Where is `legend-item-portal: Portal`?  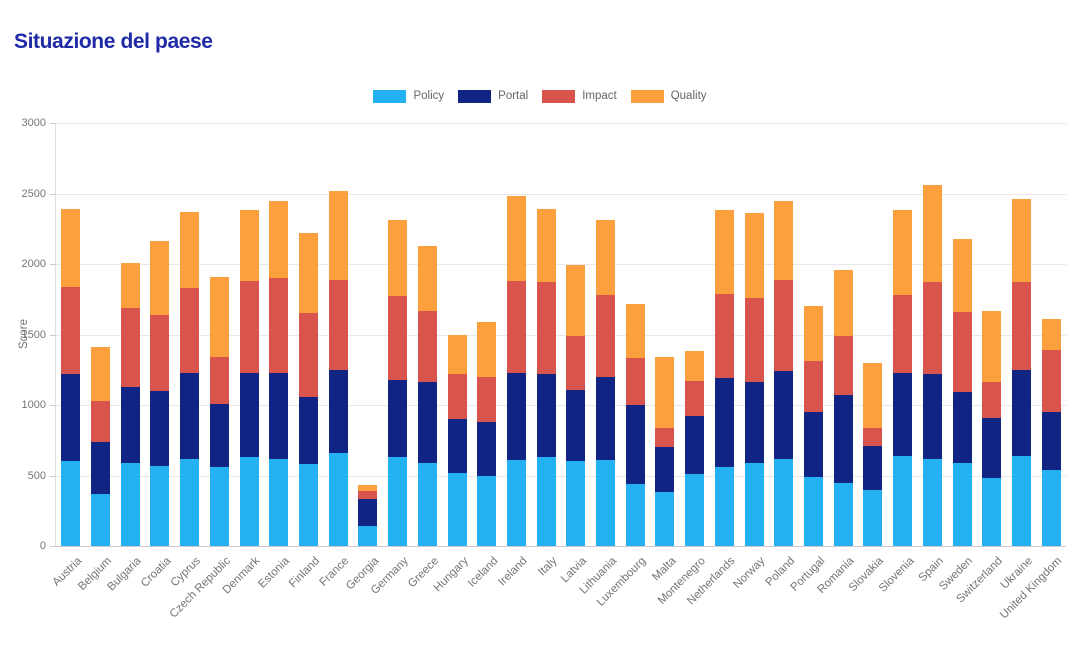 legend-item-portal: Portal is located at coordinates (493, 96).